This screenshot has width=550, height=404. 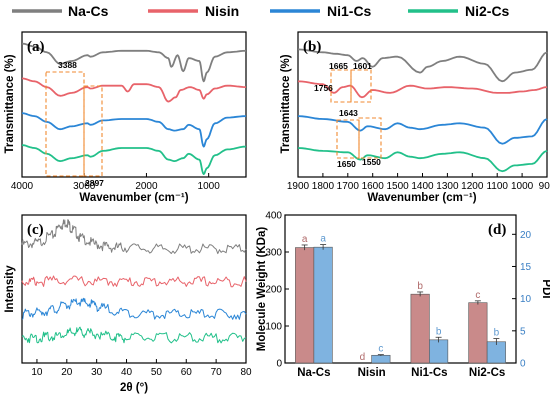 I want to click on y-tick-label: 300, so click(x=273, y=253).